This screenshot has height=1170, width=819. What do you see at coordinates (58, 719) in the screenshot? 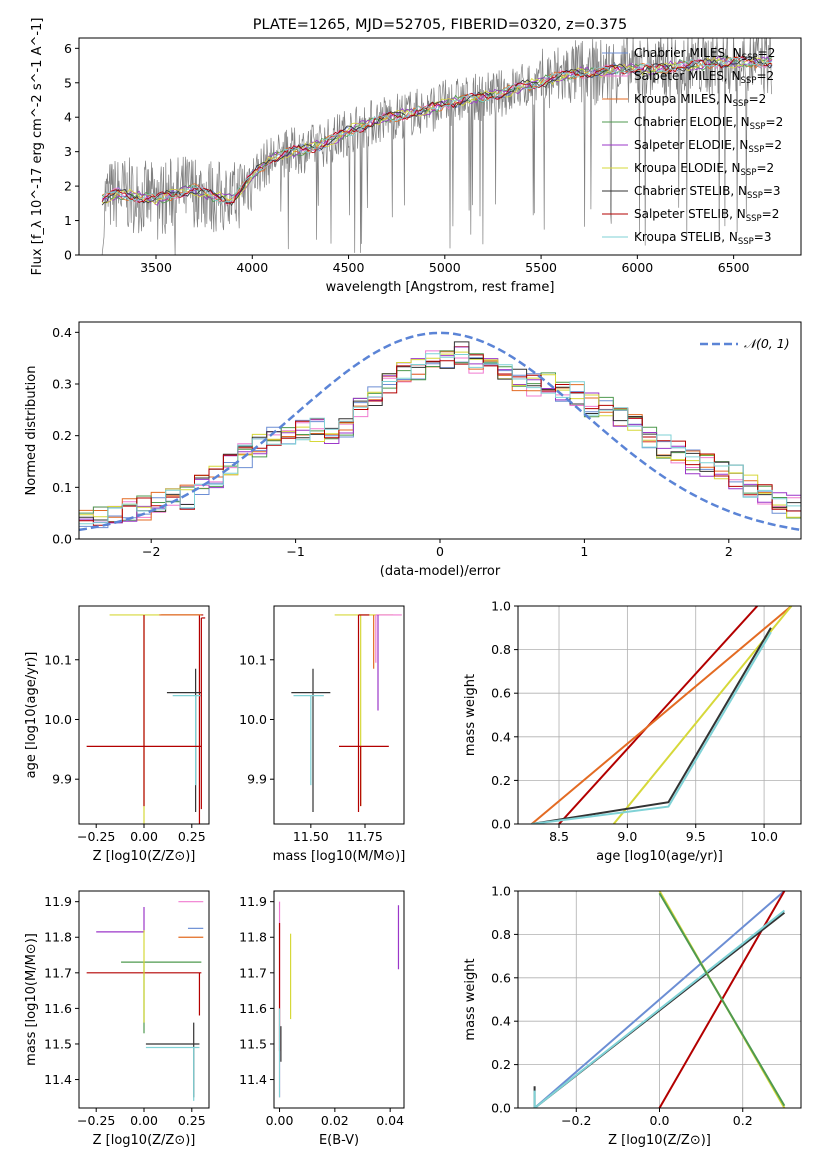
I see `y-tick-label: 10.0` at bounding box center [58, 719].